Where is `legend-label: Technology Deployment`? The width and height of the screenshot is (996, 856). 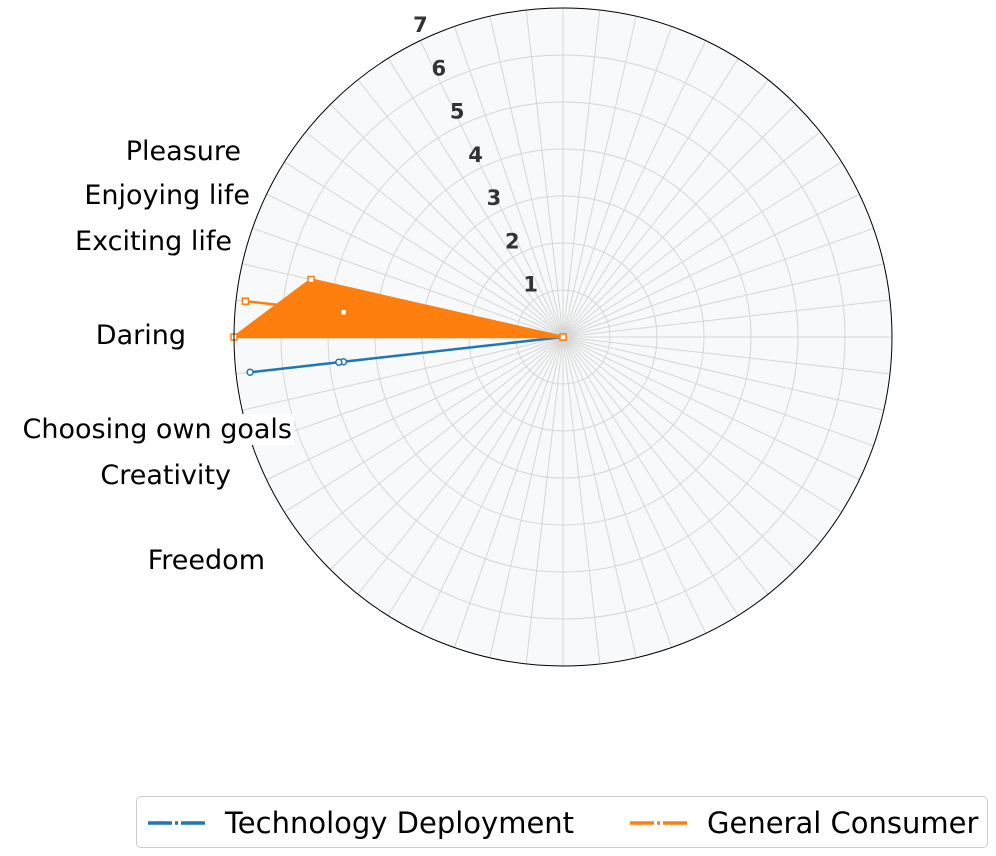
legend-label: Technology Deployment is located at coordinates (400, 823).